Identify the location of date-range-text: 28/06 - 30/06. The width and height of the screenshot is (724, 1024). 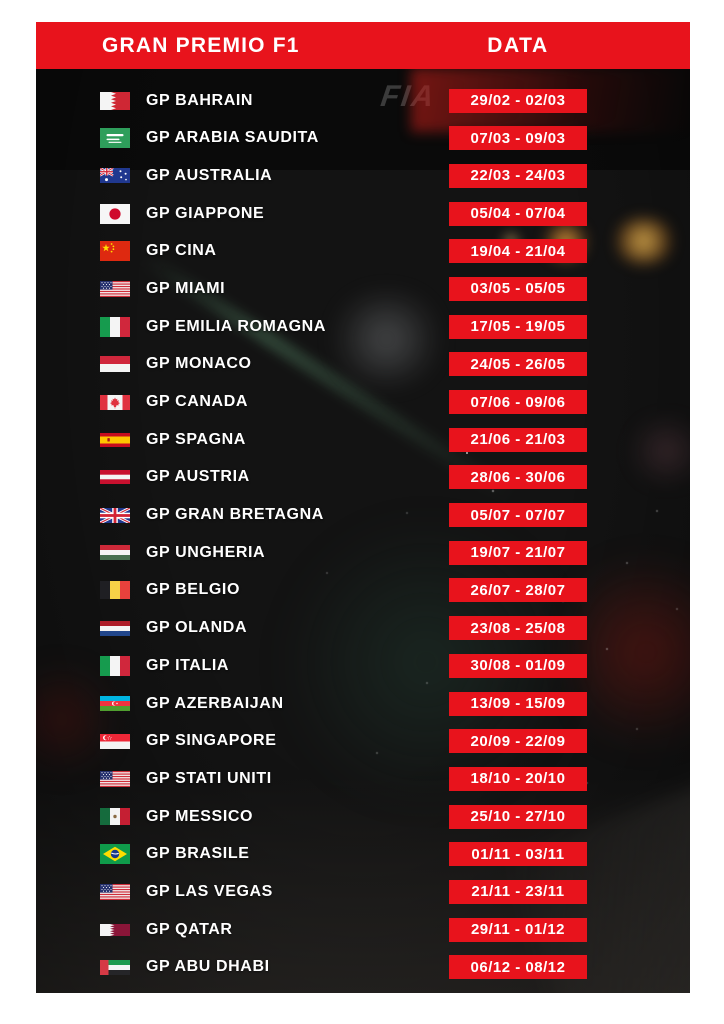
(518, 477).